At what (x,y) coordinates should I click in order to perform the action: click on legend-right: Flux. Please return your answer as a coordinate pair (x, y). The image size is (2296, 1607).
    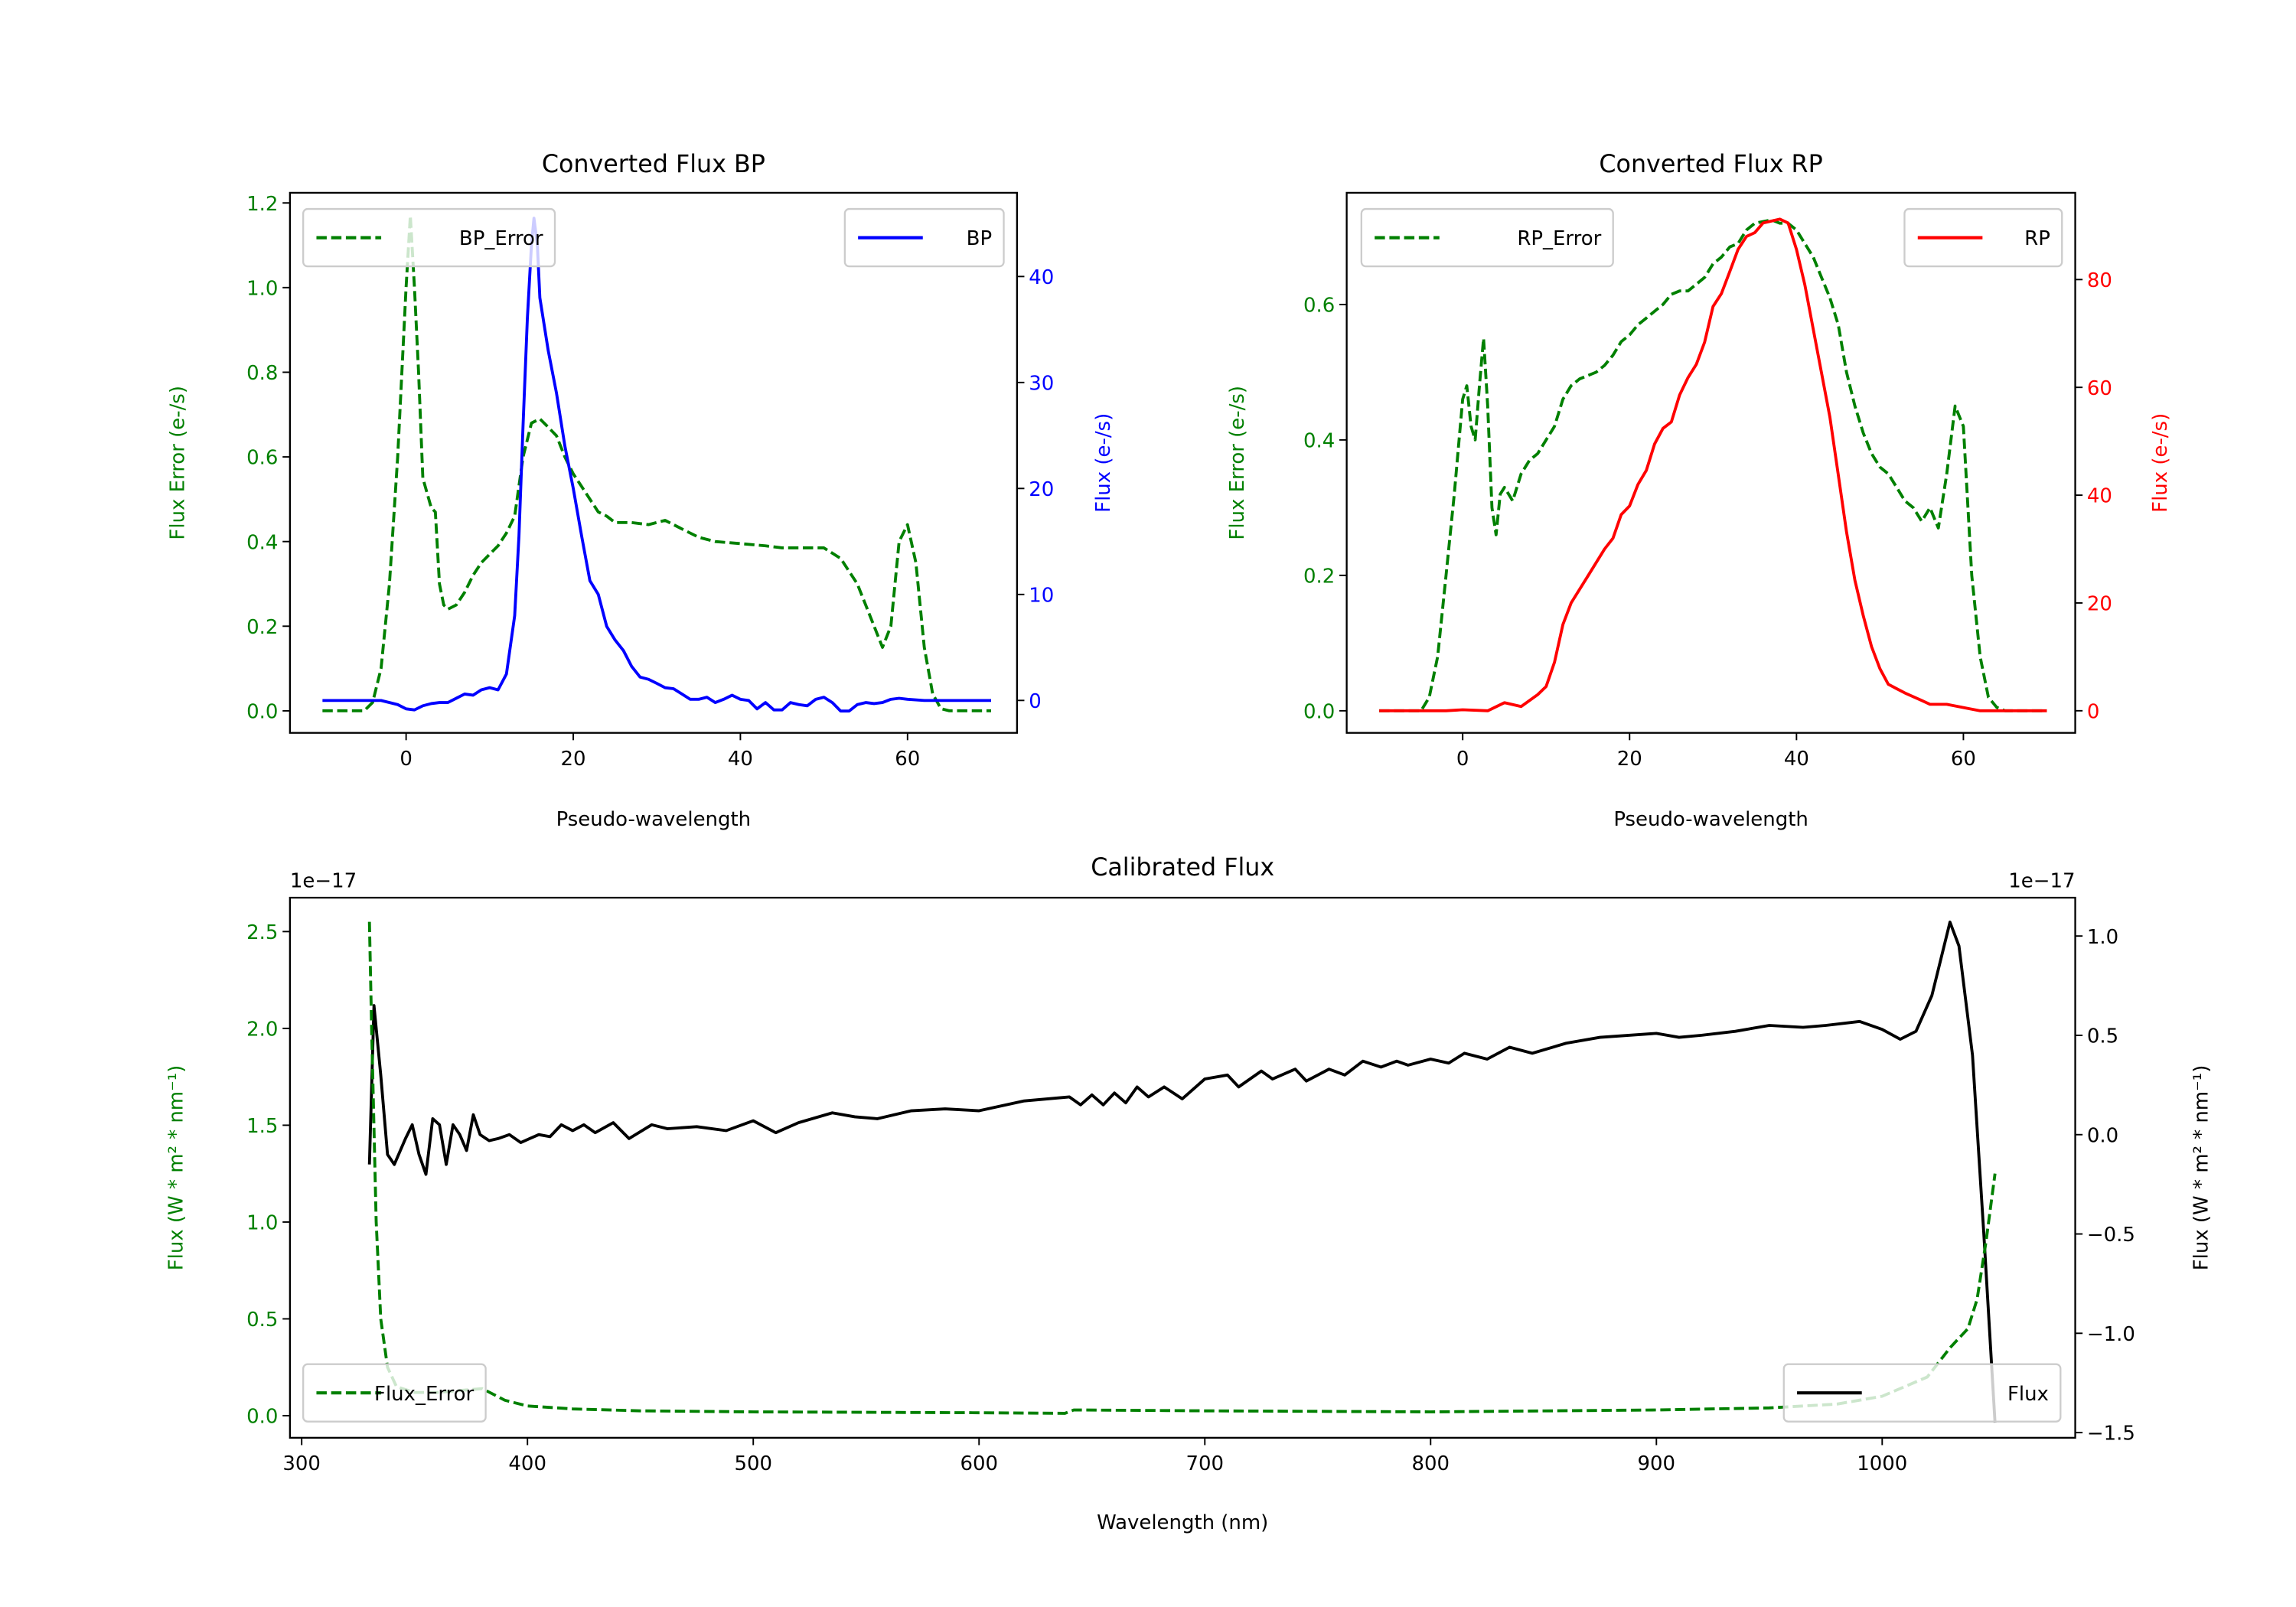
    Looking at the image, I should click on (1922, 1393).